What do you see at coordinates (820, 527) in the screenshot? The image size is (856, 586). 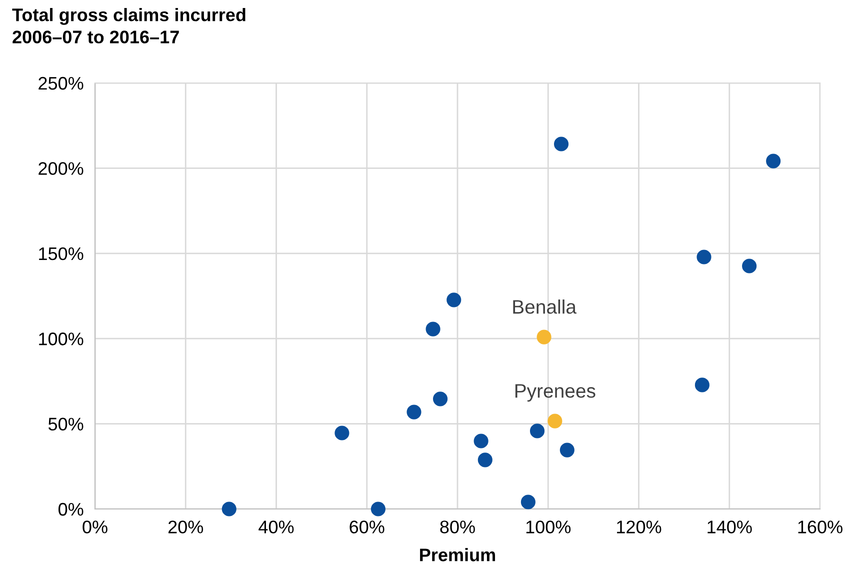 I see `x-tick-label: 160%` at bounding box center [820, 527].